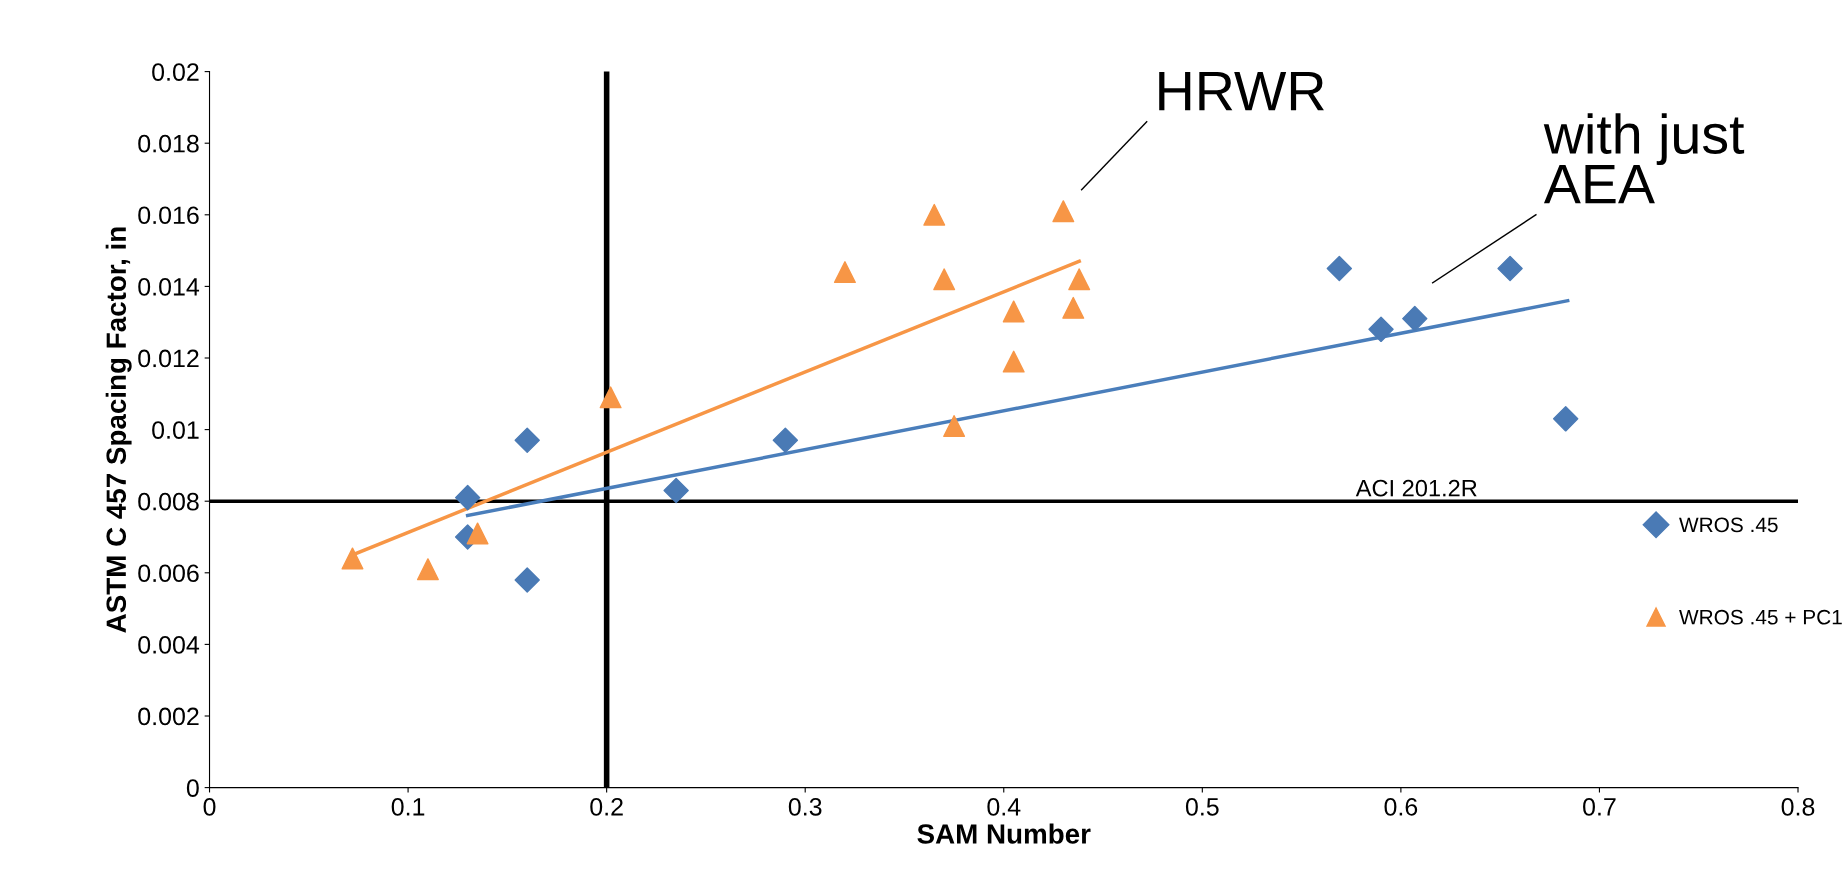 This screenshot has height=895, width=1846. Describe the element at coordinates (1416, 488) in the screenshot. I see `ref-line-label: ACI 201.2R` at that location.